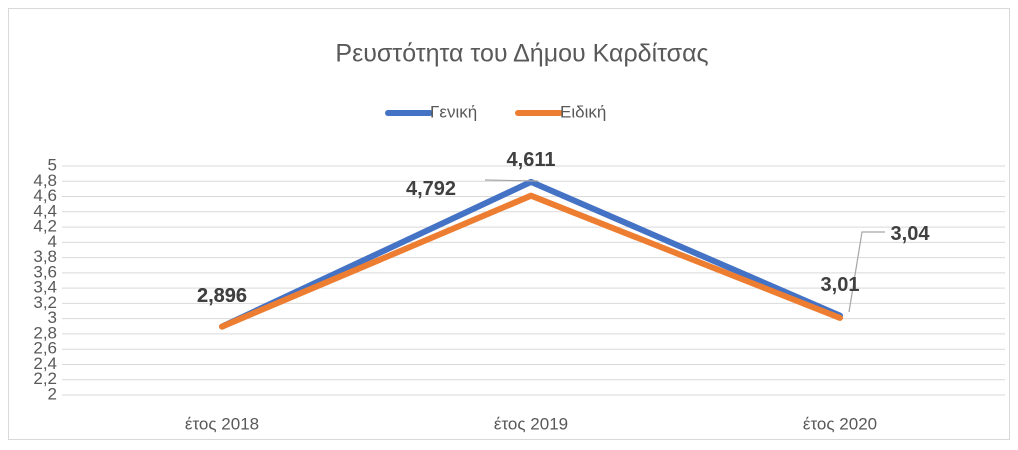 The height and width of the screenshot is (450, 1018). Describe the element at coordinates (52, 164) in the screenshot. I see `y-tick-label: 5` at that location.